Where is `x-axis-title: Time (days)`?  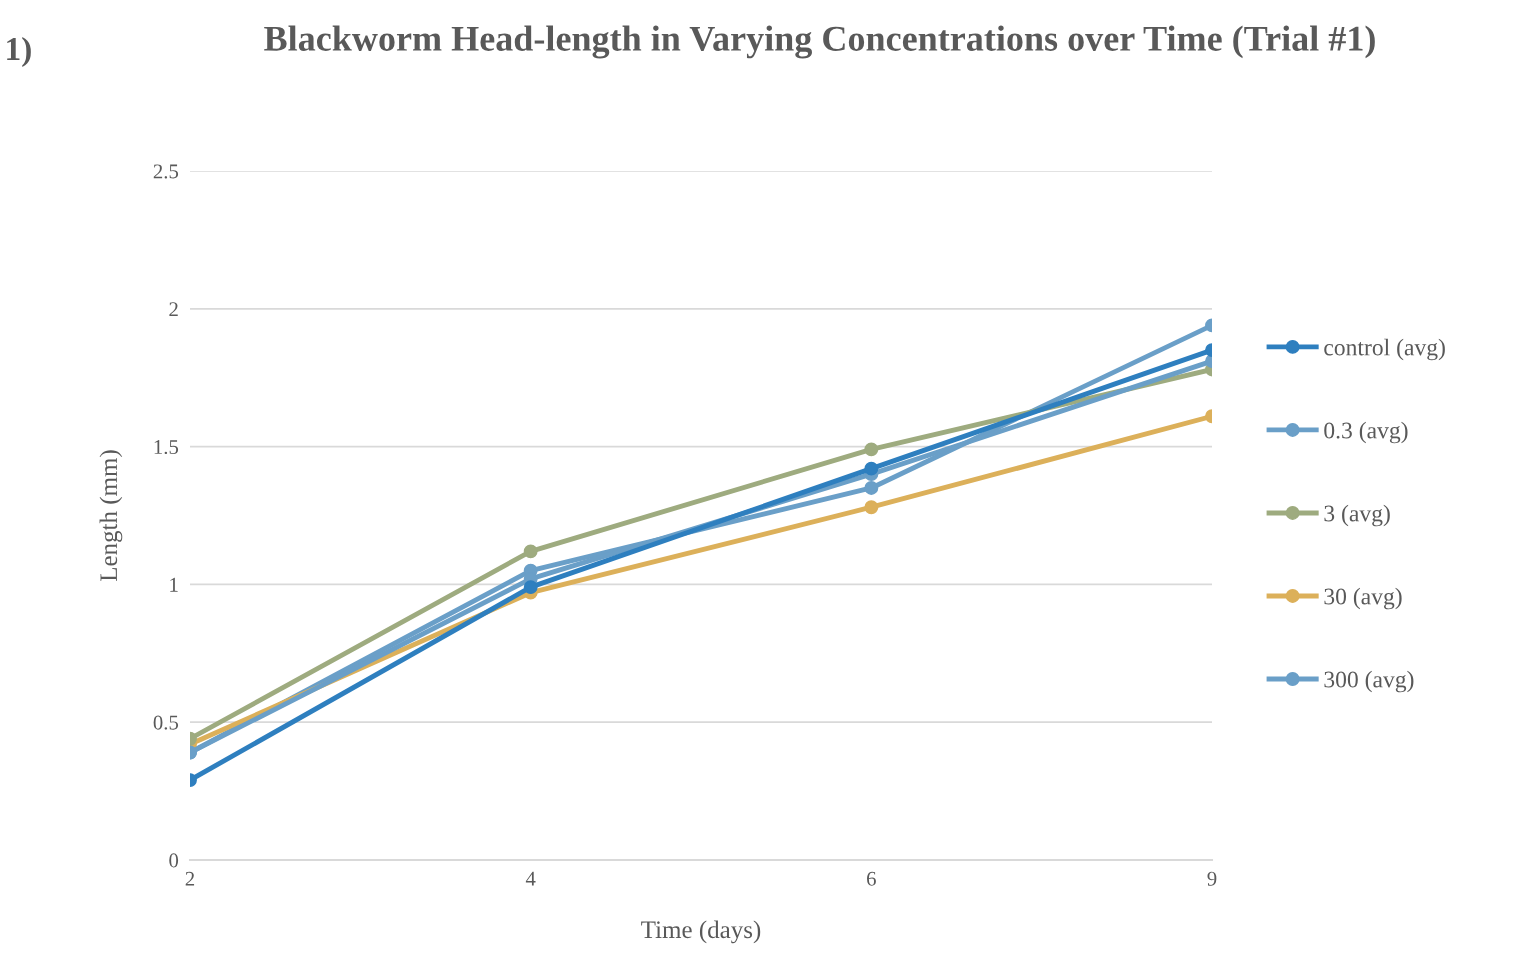
x-axis-title: Time (days) is located at coordinates (701, 932).